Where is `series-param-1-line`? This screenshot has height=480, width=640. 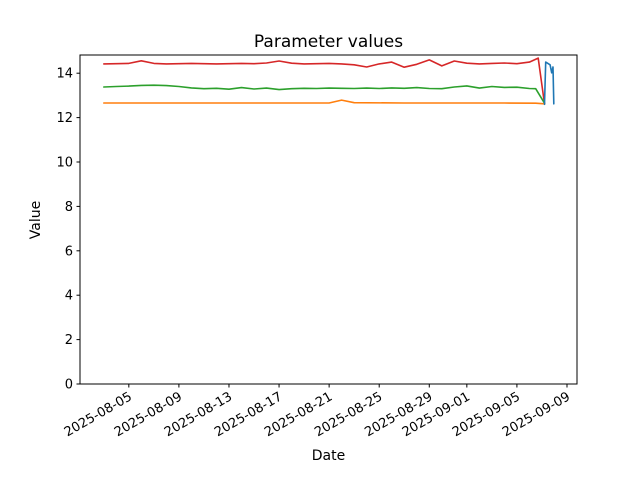
series-param-1-line is located at coordinates (324, 81).